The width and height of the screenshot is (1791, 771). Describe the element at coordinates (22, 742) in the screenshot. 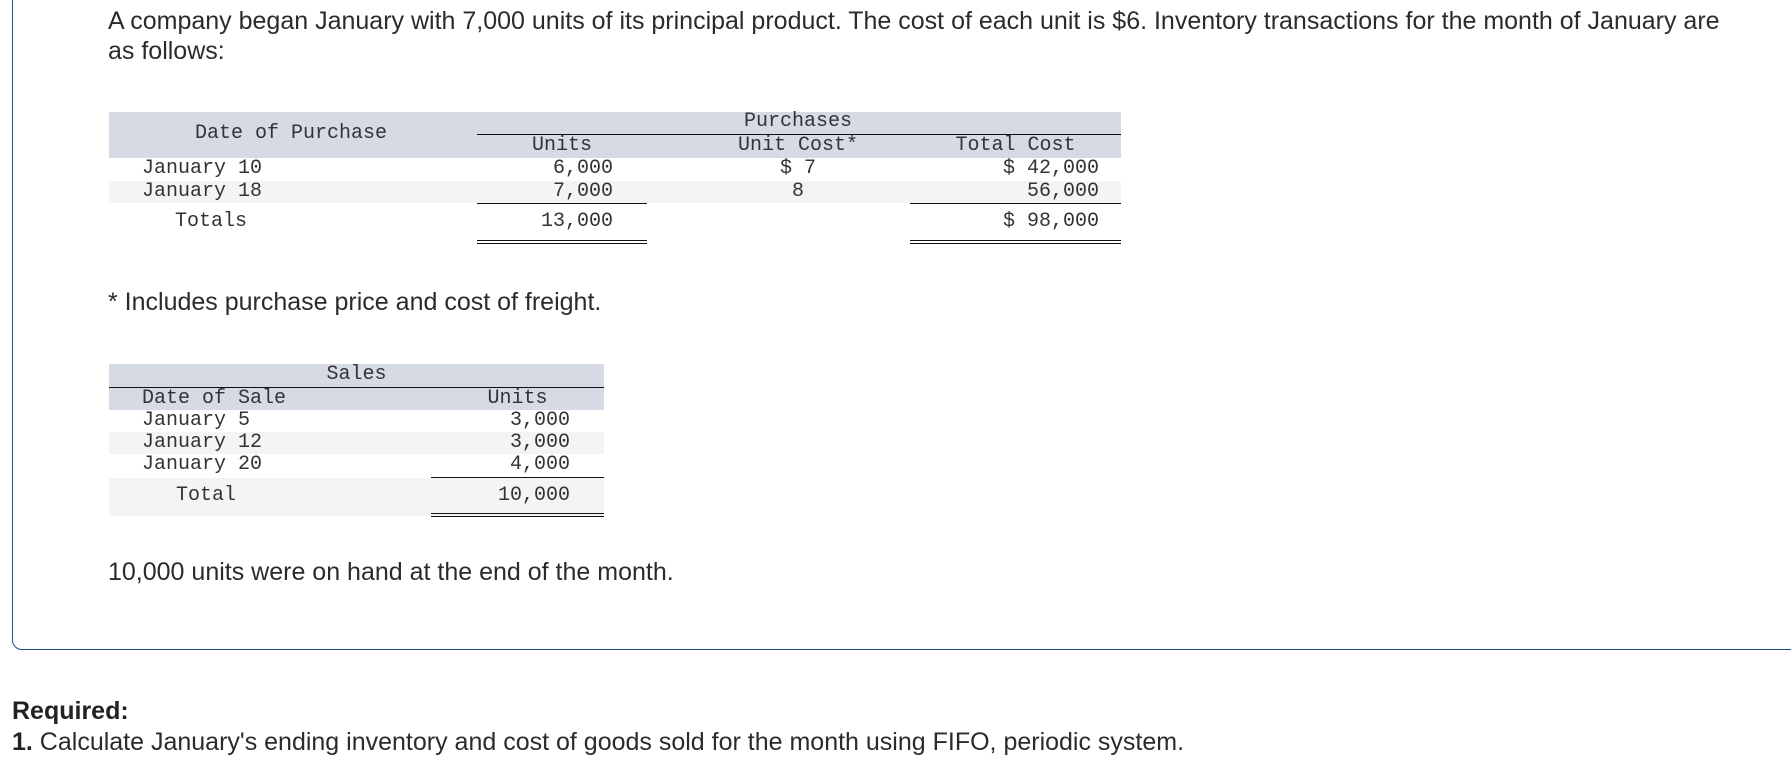

I see `required-item-number: 1.` at that location.